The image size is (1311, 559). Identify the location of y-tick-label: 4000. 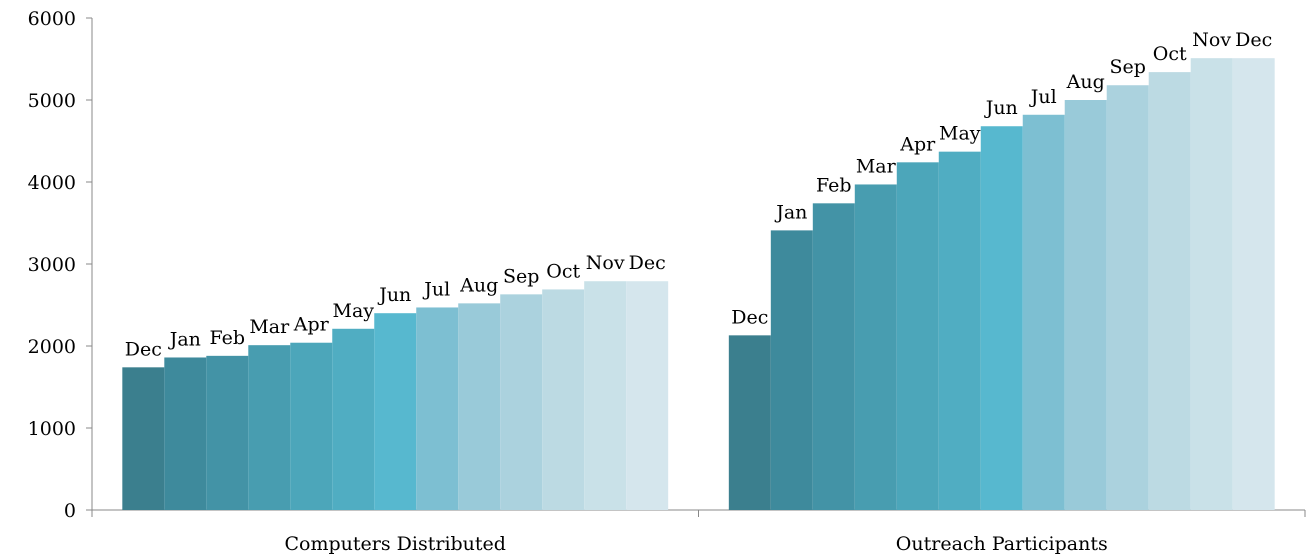
(52, 183).